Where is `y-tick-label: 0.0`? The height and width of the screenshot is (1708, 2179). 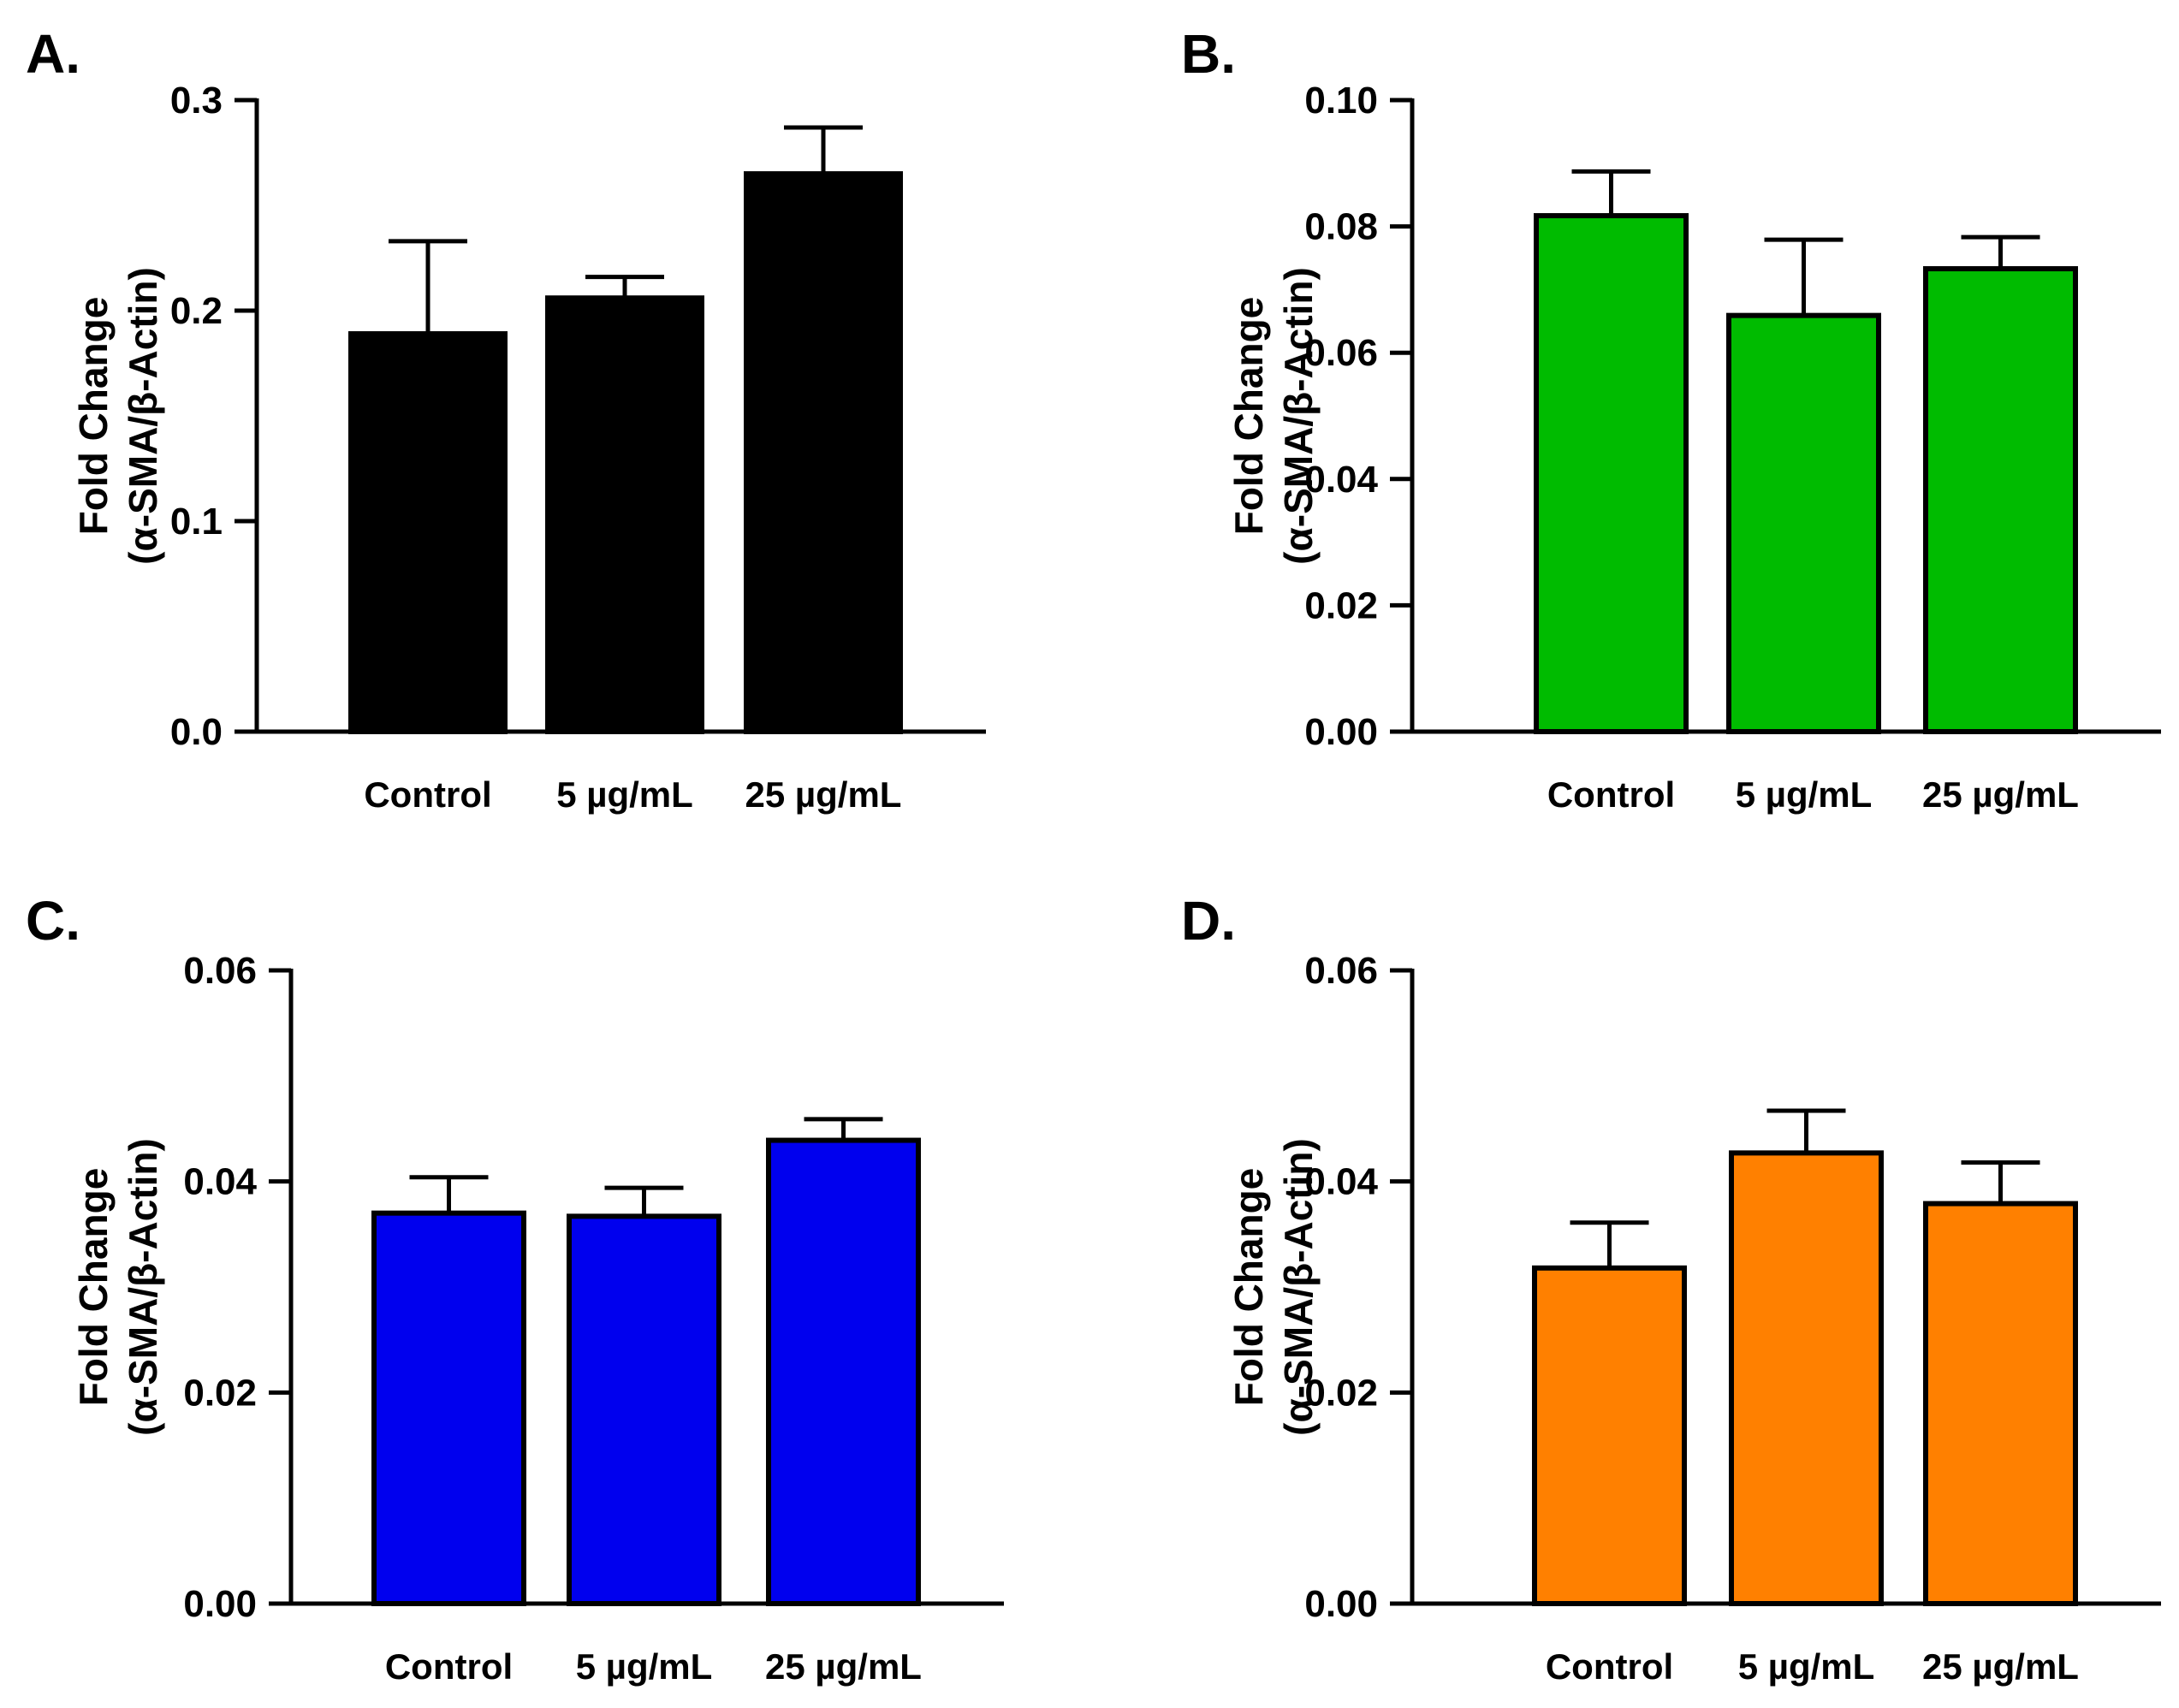 y-tick-label: 0.0 is located at coordinates (196, 732).